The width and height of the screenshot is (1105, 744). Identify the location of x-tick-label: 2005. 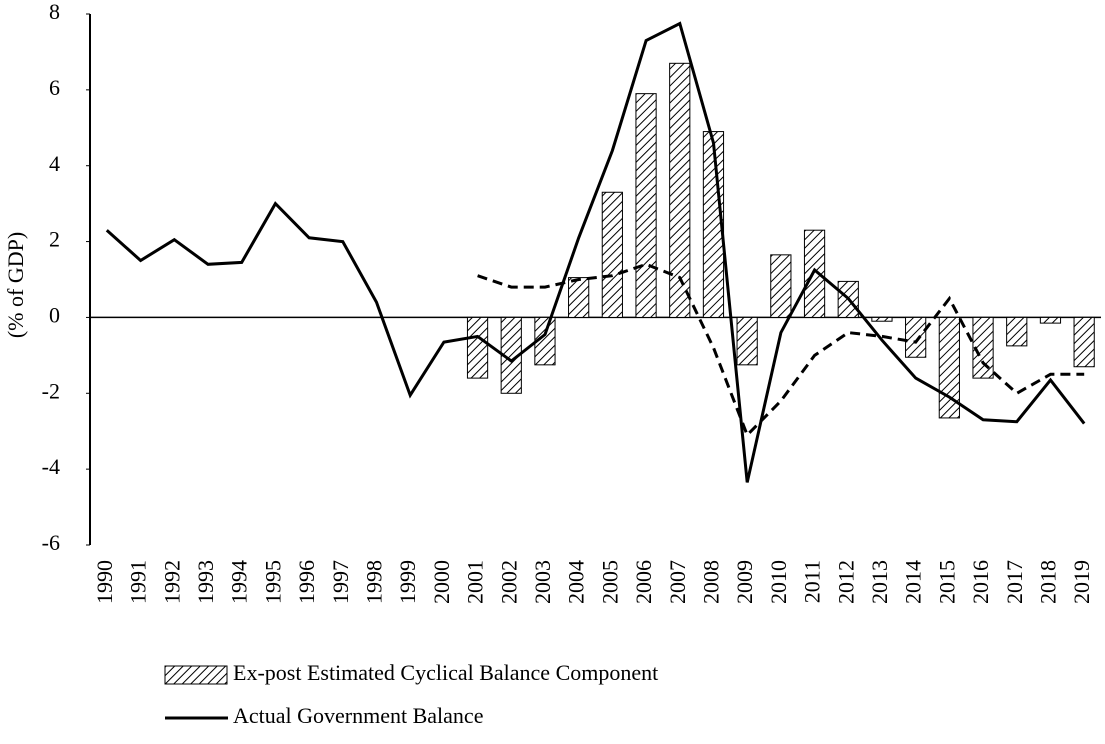
(609, 582).